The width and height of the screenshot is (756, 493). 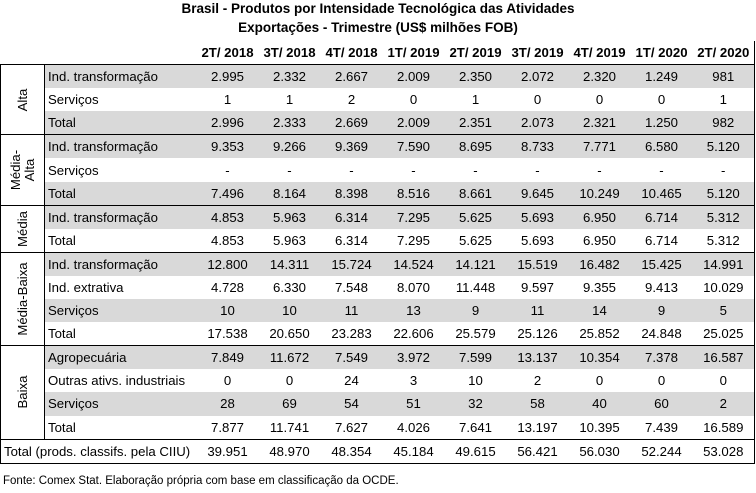 I want to click on table-cell: 7.771, so click(x=599, y=146).